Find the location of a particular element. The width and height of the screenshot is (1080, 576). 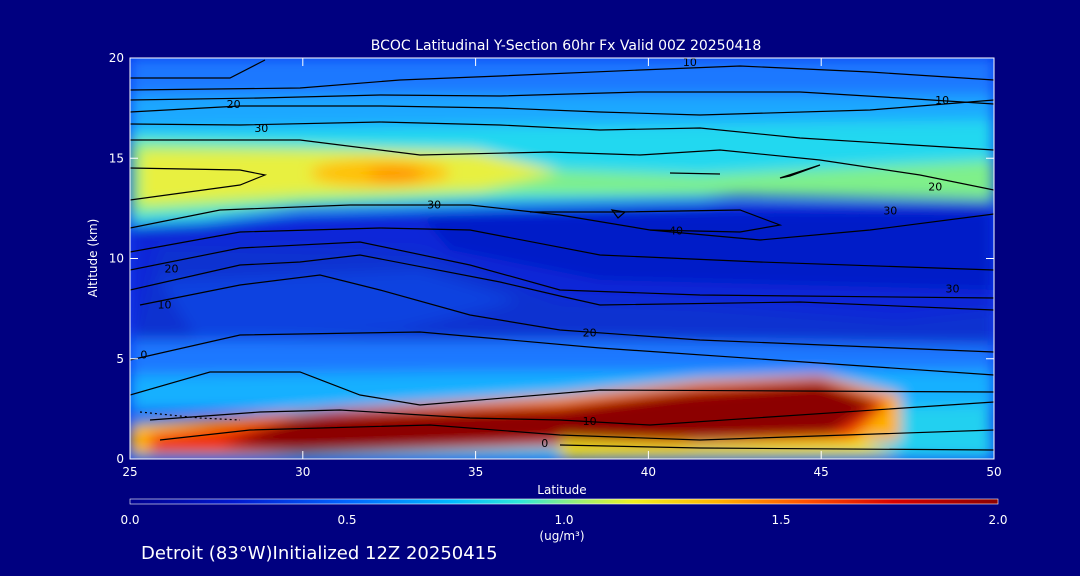

colorbar-tick-label: 2.0 is located at coordinates (997, 520).